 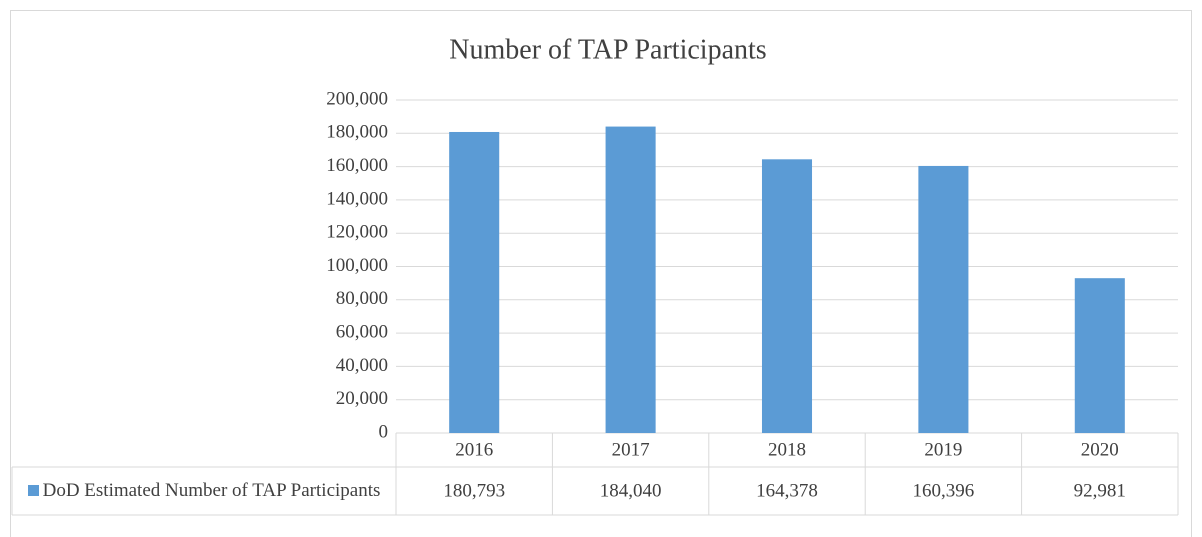 I want to click on y-tick-label: 40,000, so click(x=362, y=365).